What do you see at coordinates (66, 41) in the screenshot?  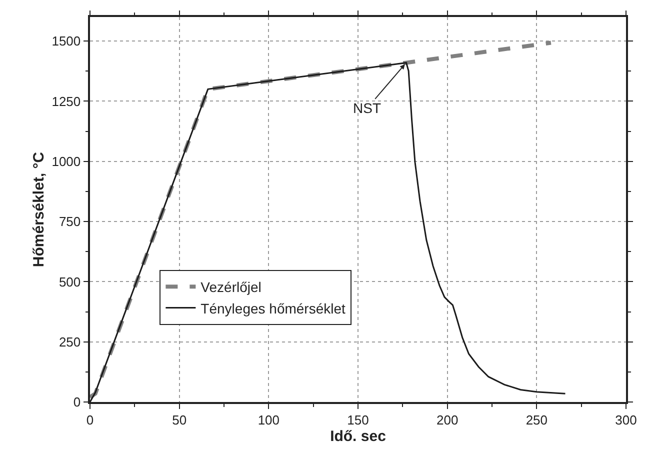 I see `y-tick-label: 1500` at bounding box center [66, 41].